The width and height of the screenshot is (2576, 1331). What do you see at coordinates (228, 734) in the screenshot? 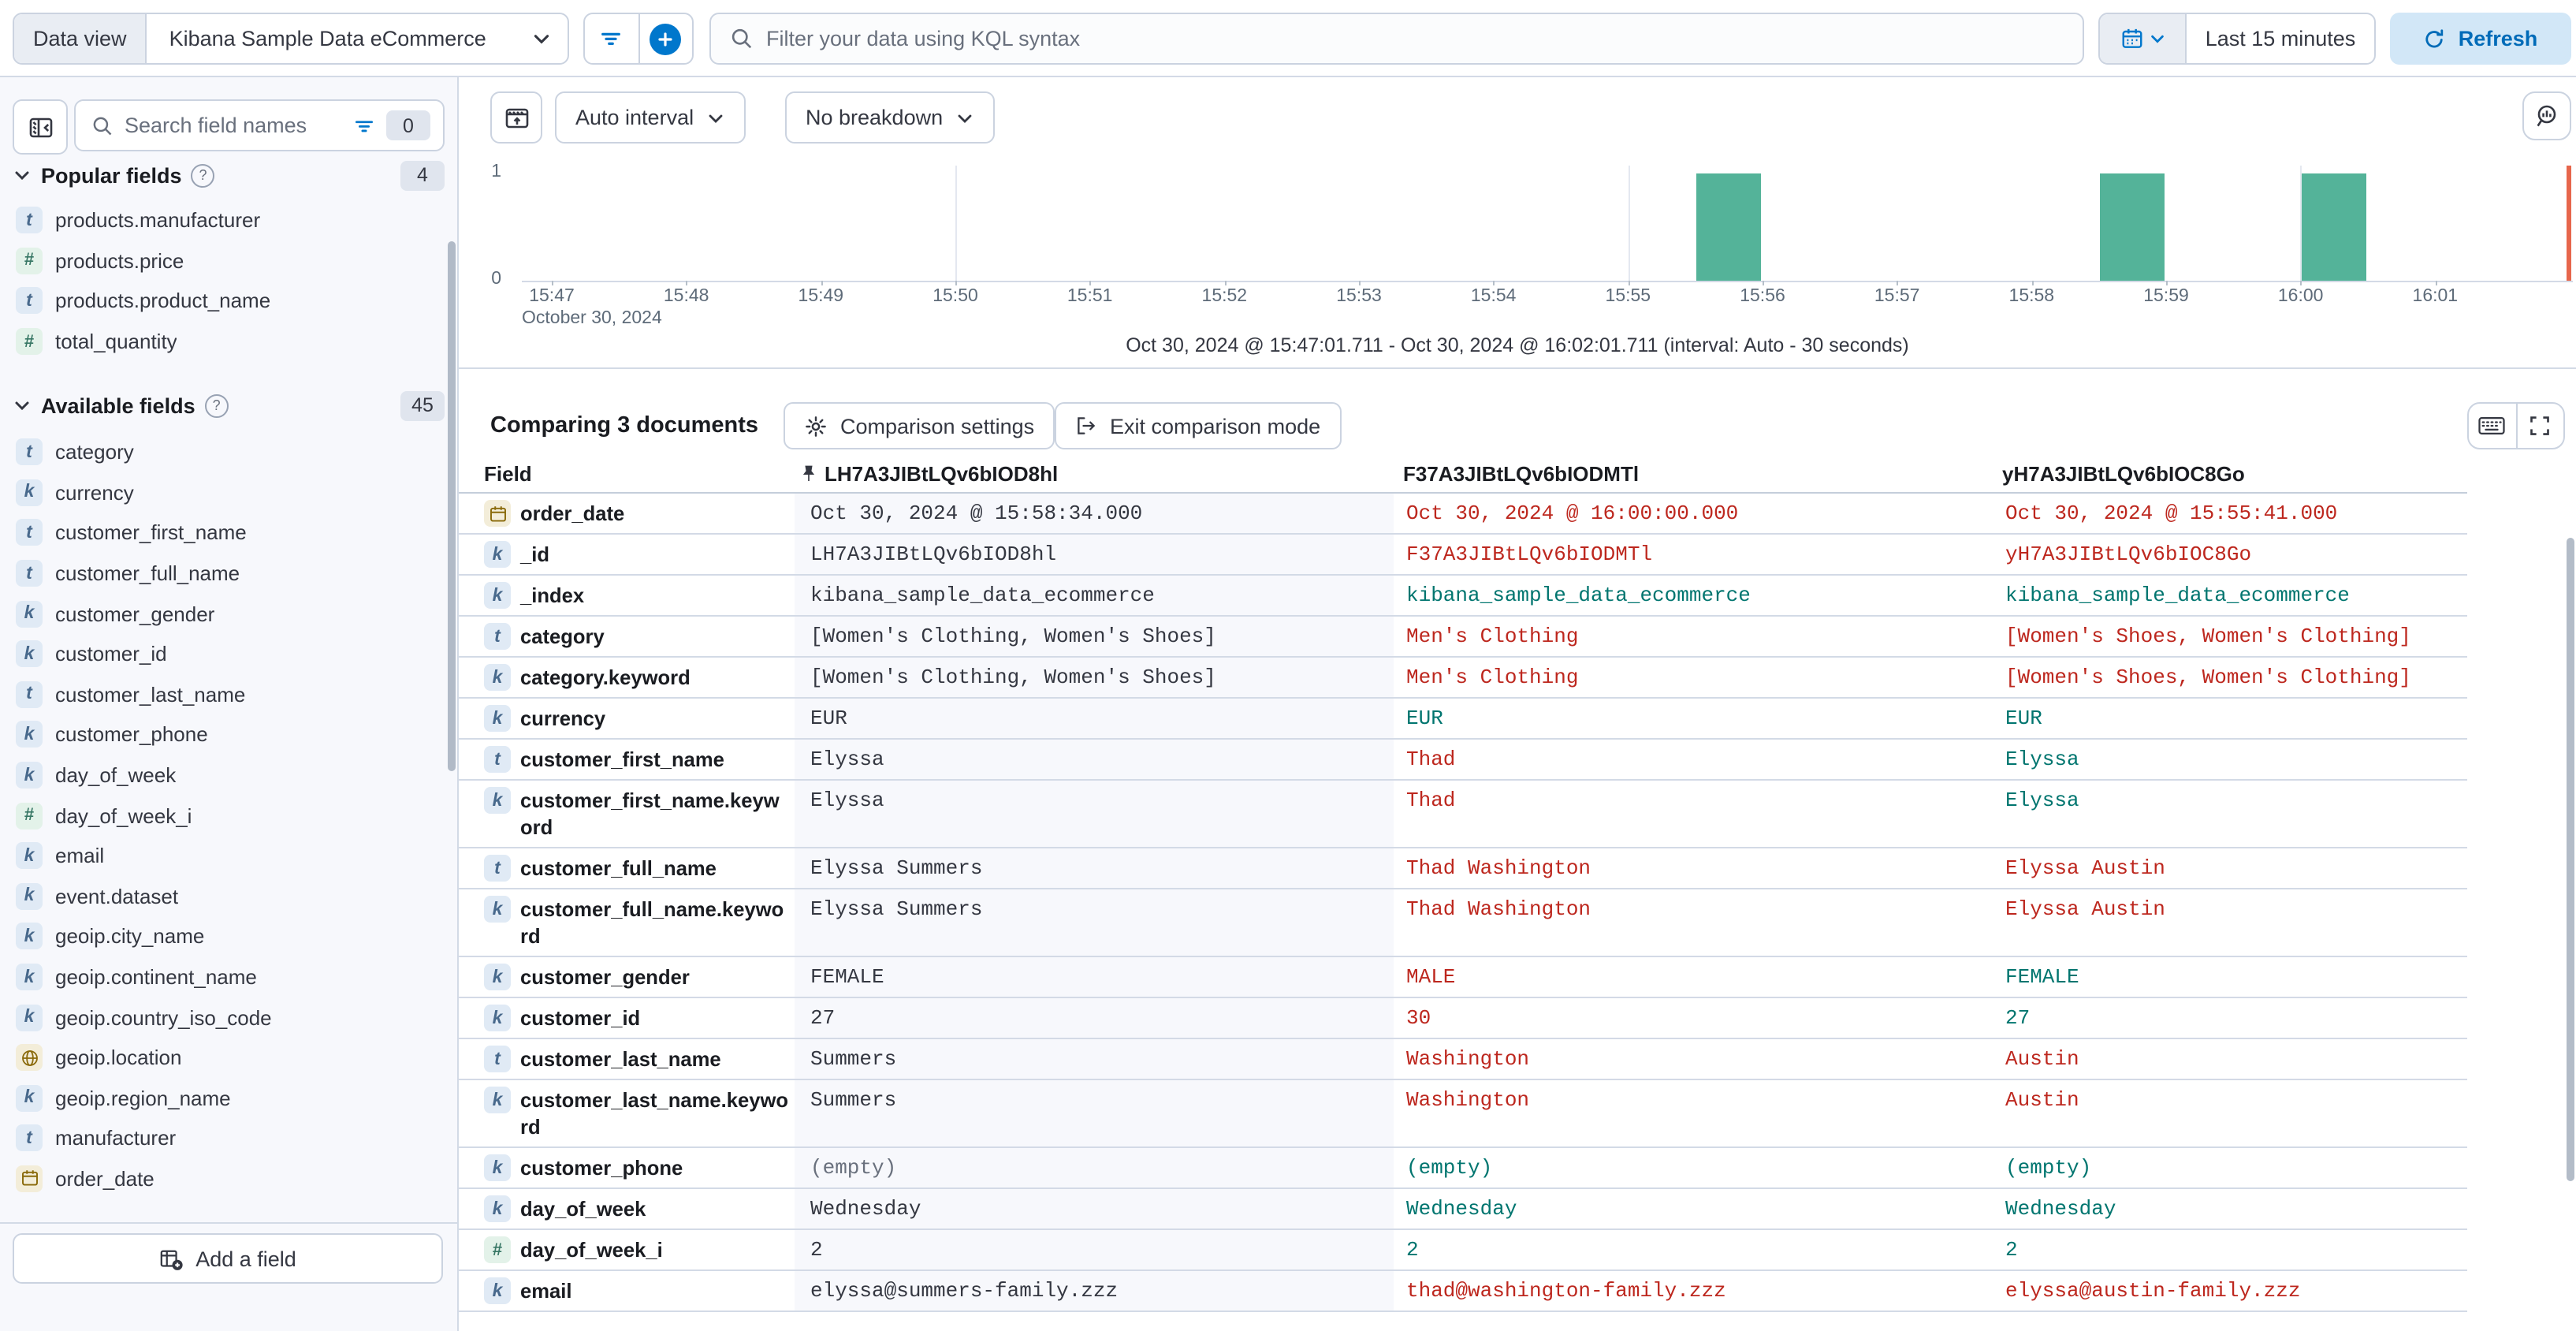
I see `sidebar-field-item: k customer_phone` at bounding box center [228, 734].